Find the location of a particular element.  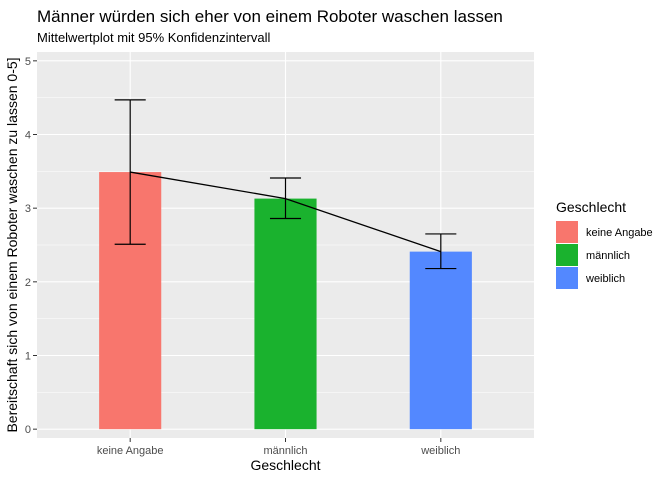

y-tick-label: 5 is located at coordinates (28, 62).